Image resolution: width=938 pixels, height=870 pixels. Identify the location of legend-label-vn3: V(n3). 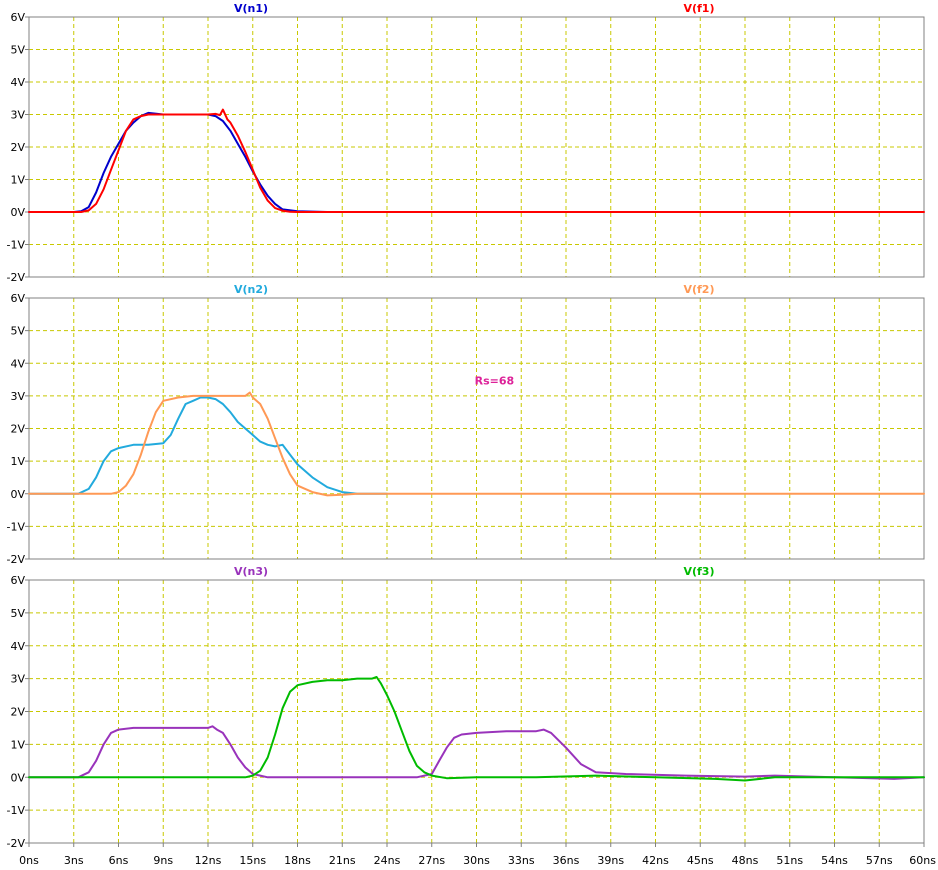
(251, 571).